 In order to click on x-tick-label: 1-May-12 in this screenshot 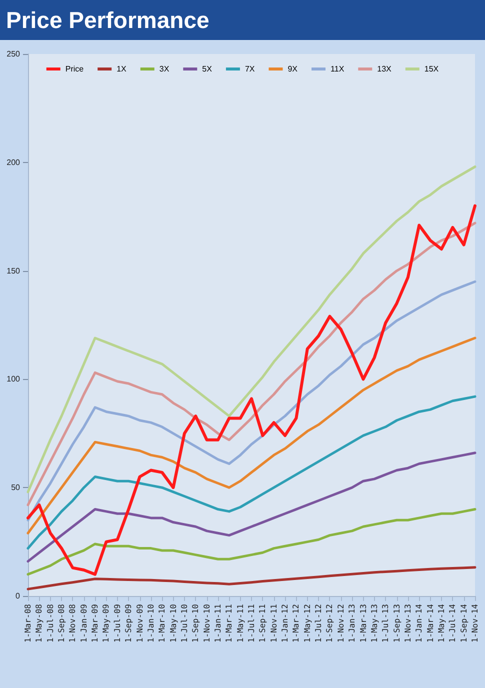, I will do `click(307, 623)`.